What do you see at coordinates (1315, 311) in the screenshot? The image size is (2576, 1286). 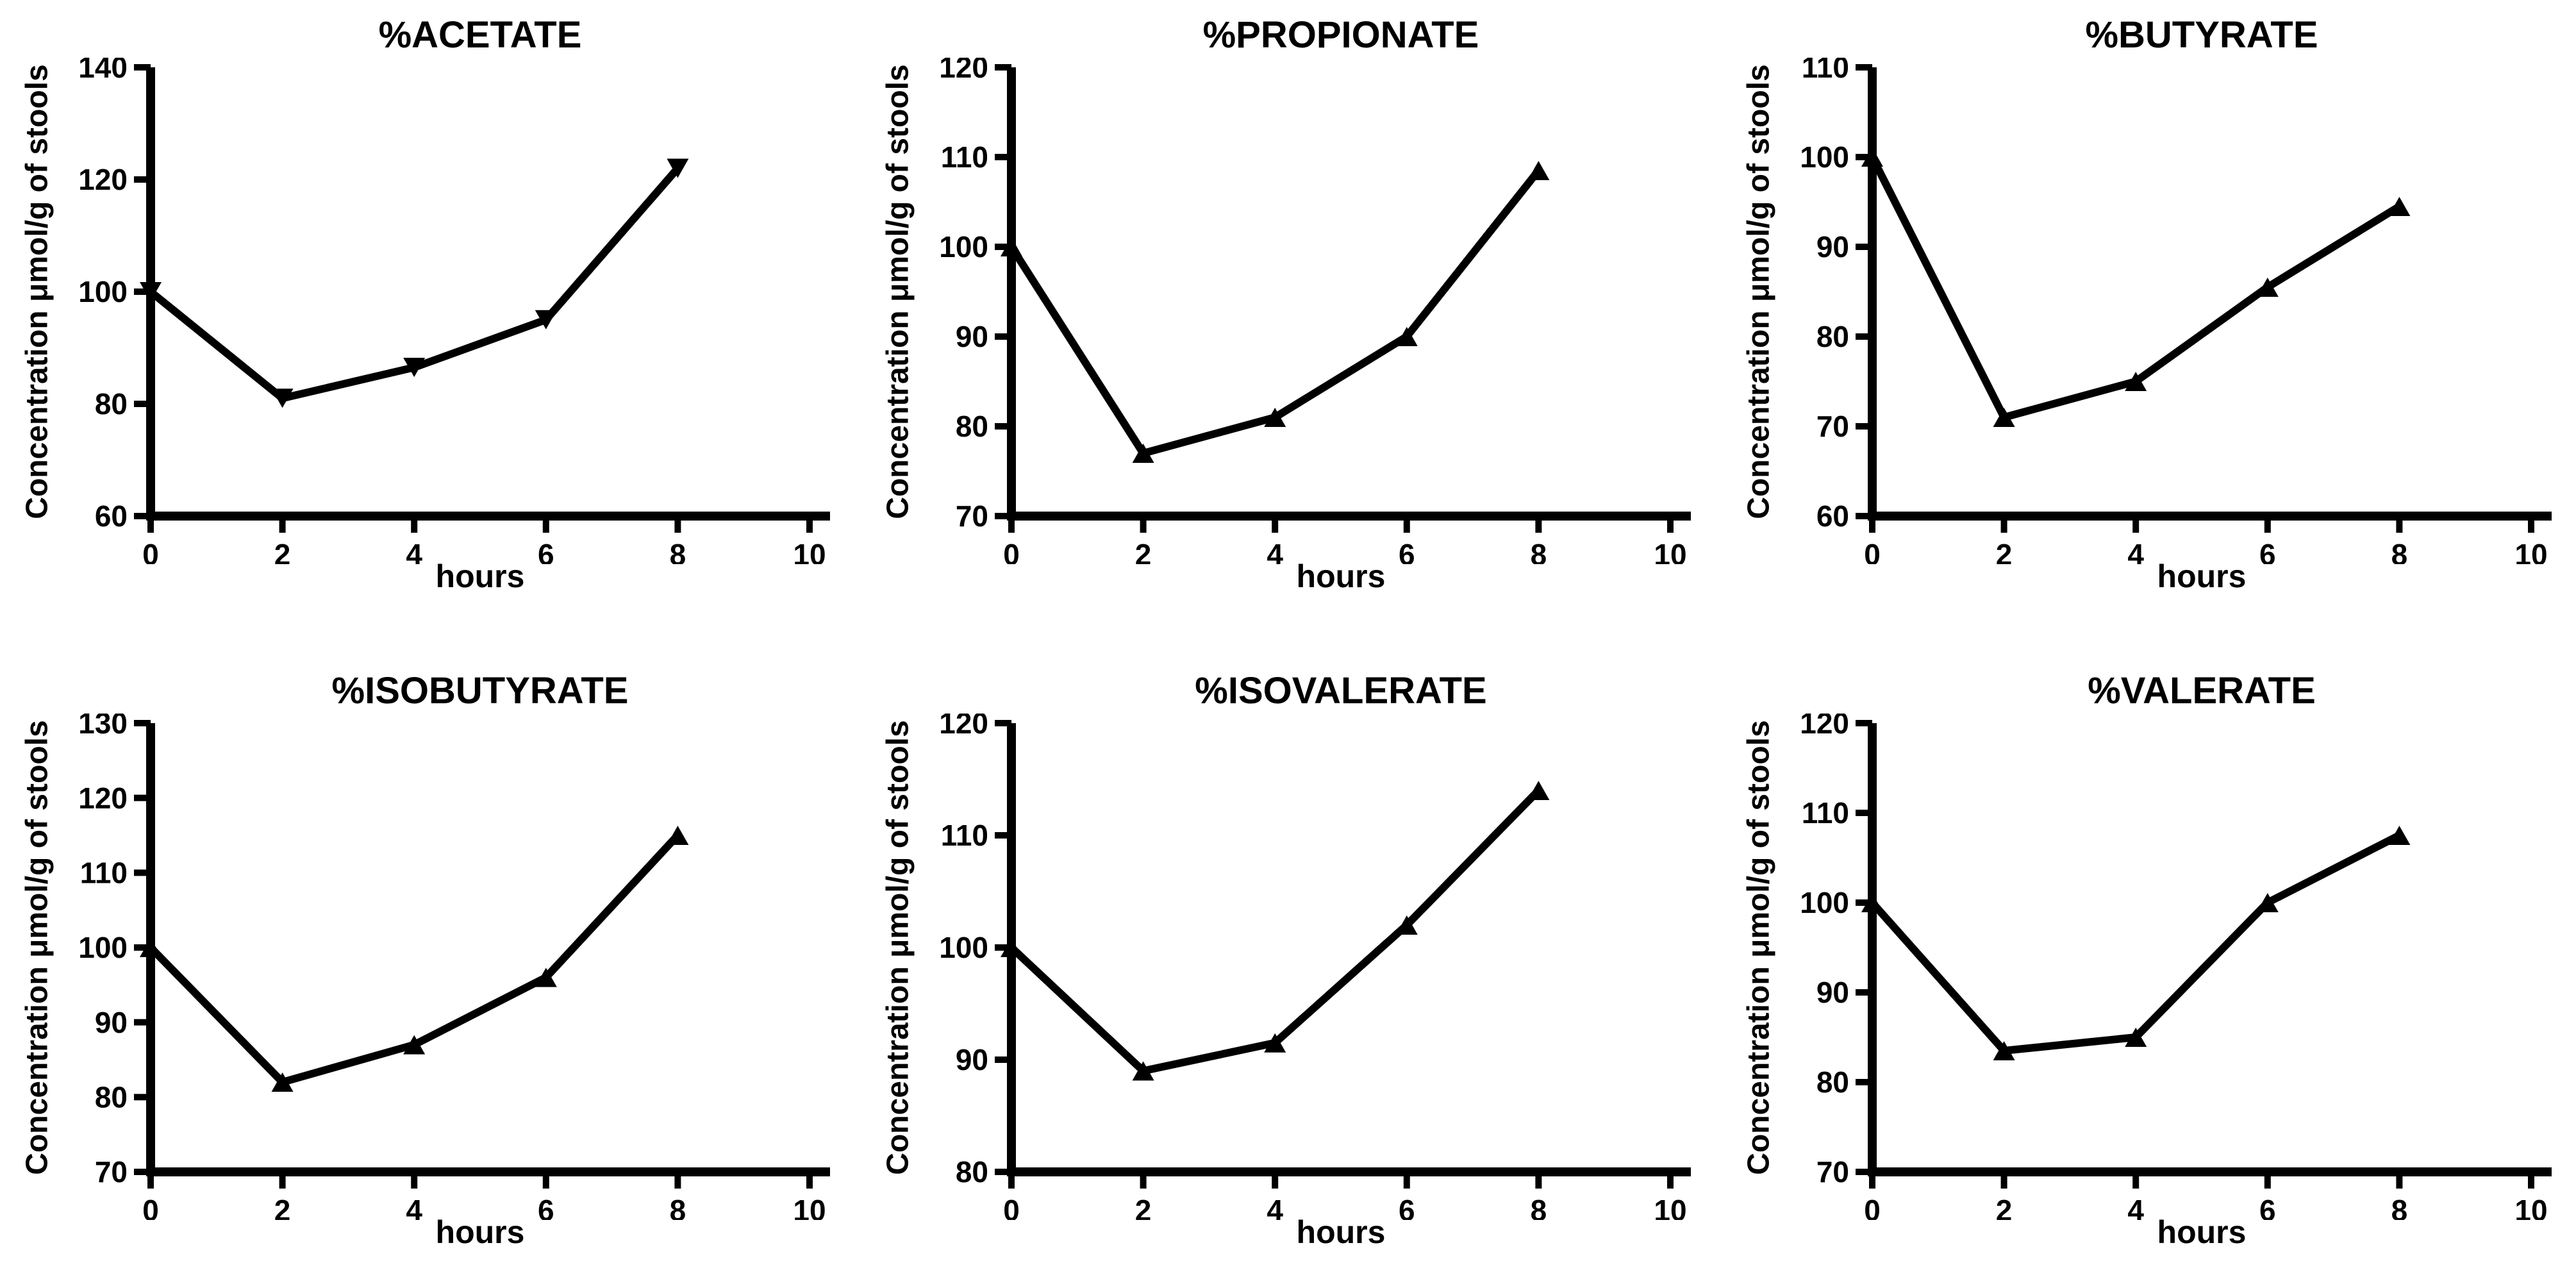 I see `propionate-line-chart: 70 80 90 100 110 120 0 2 4 6 8 10` at bounding box center [1315, 311].